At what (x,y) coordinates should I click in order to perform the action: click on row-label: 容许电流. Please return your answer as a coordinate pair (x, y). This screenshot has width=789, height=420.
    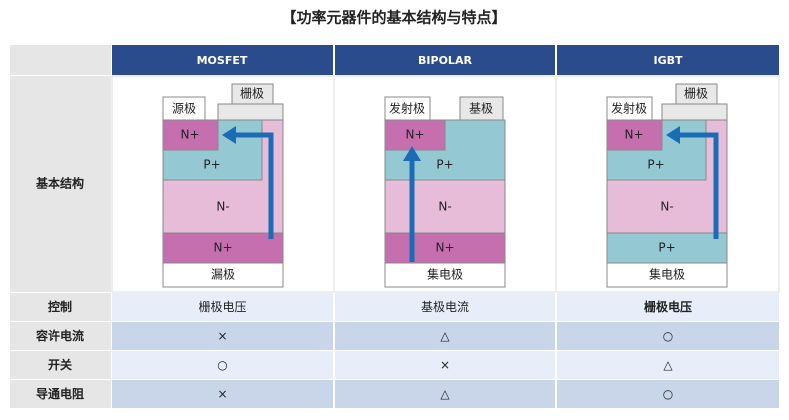
    Looking at the image, I should click on (59, 335).